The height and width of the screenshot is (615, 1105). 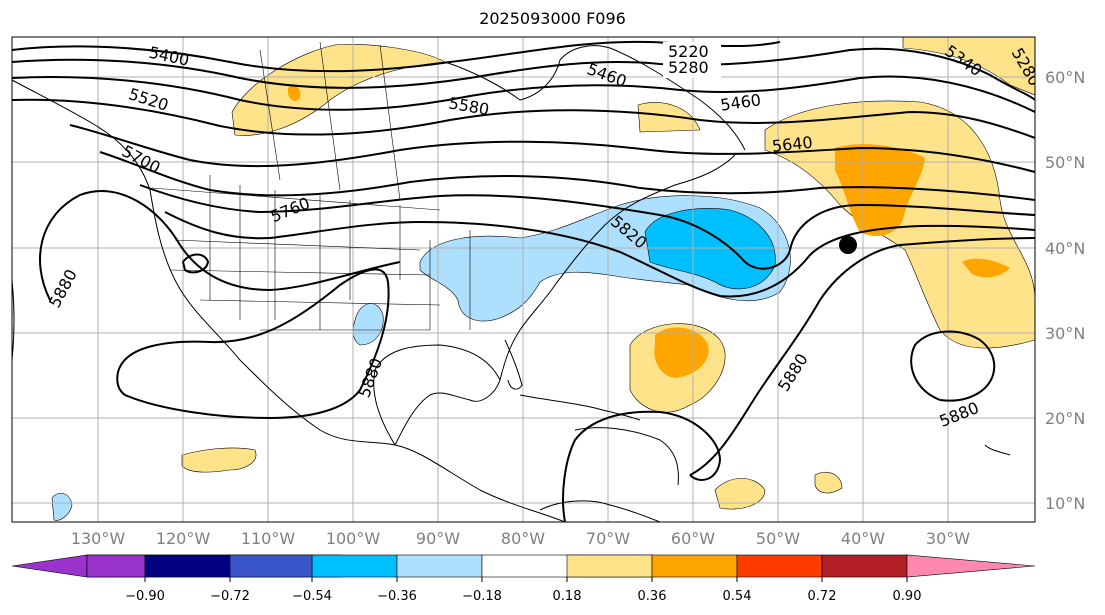 I want to click on lon-label: 90°W, so click(x=438, y=538).